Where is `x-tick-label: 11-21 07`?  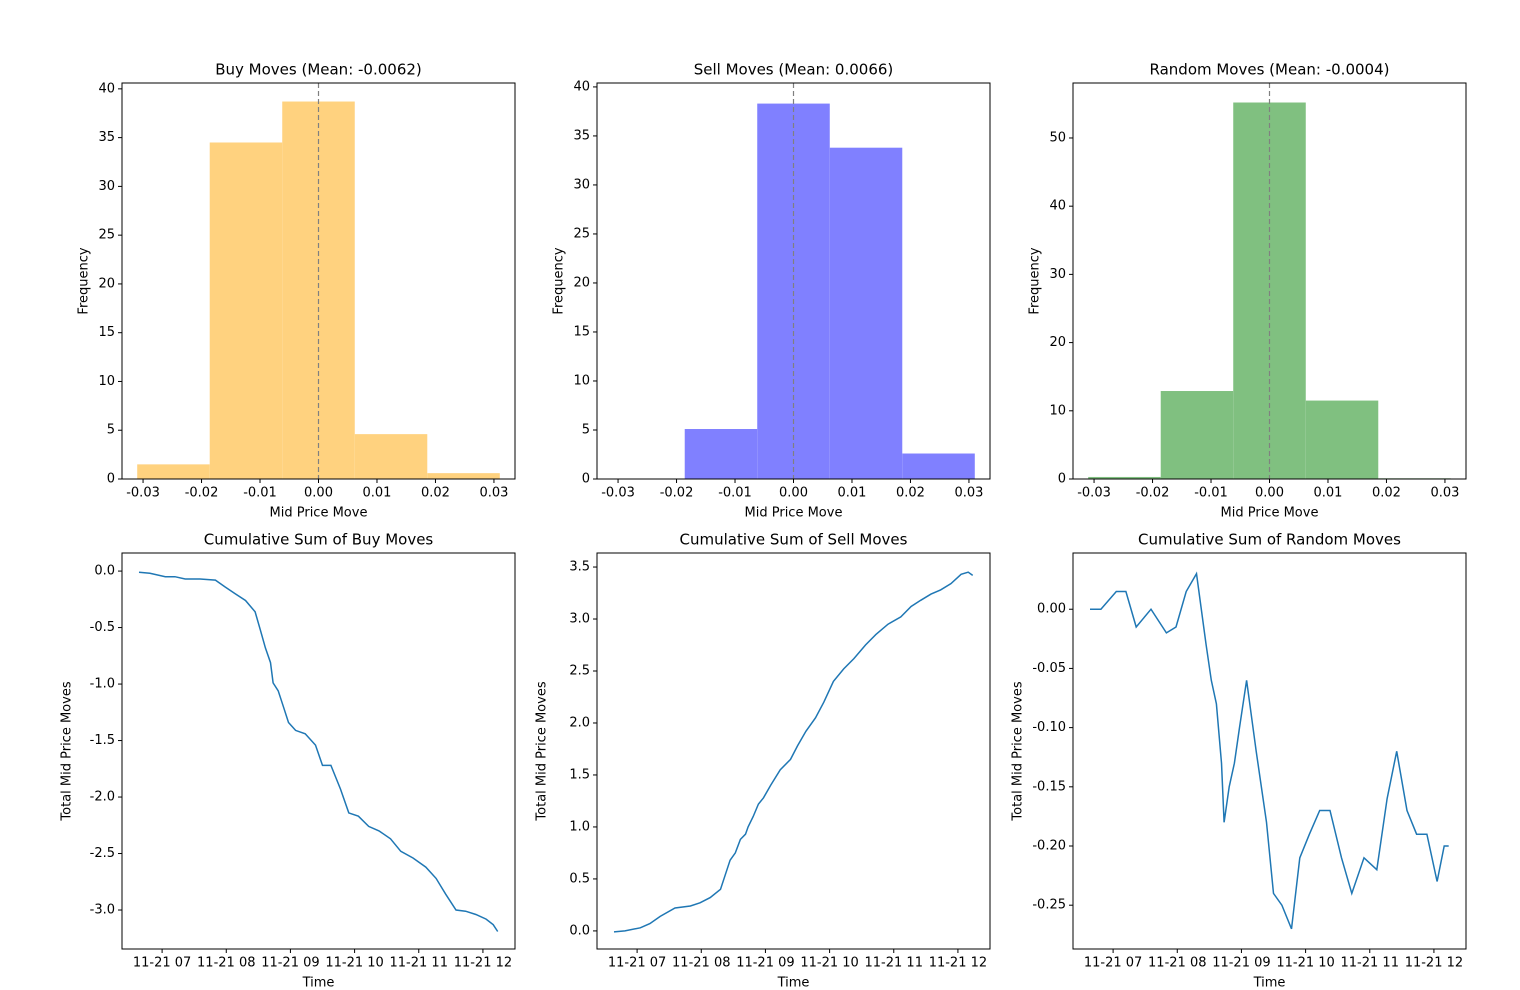
x-tick-label: 11-21 07 is located at coordinates (162, 963).